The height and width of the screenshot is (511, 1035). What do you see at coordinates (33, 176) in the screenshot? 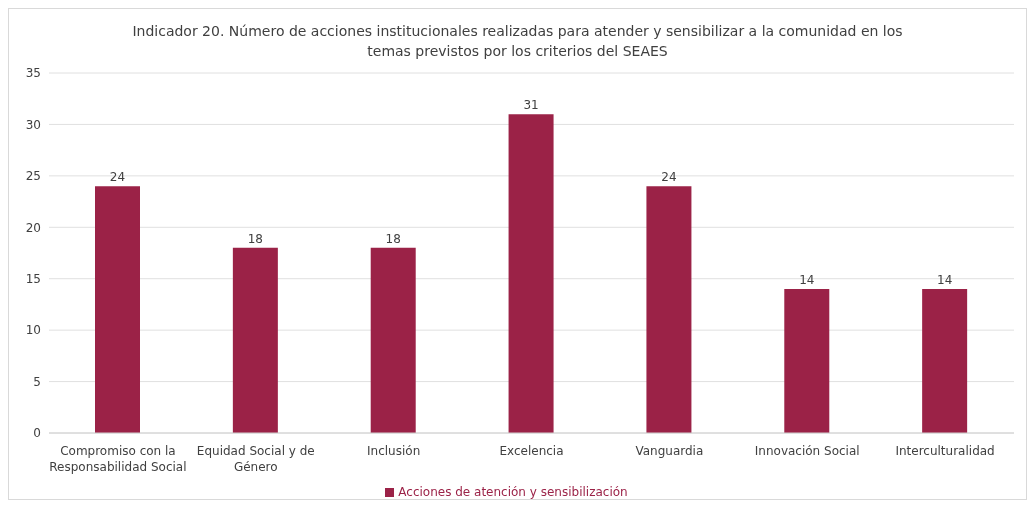
I see `y-tick-label: 25` at bounding box center [33, 176].